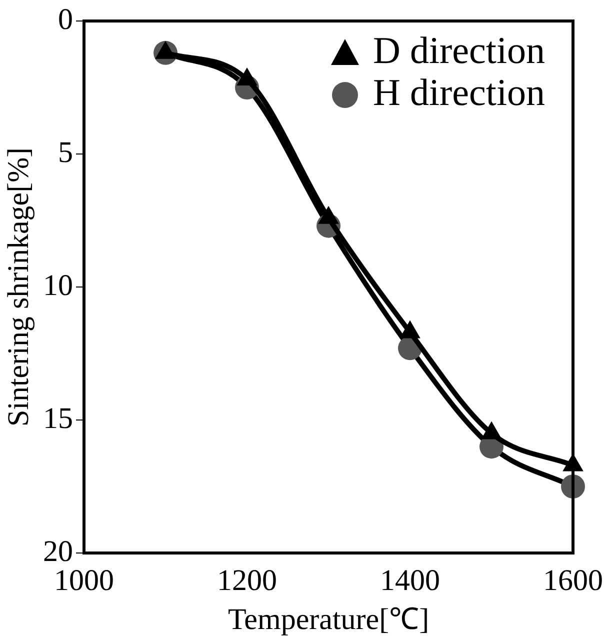 This screenshot has width=606, height=639. What do you see at coordinates (459, 93) in the screenshot?
I see `legend-label: H direction` at bounding box center [459, 93].